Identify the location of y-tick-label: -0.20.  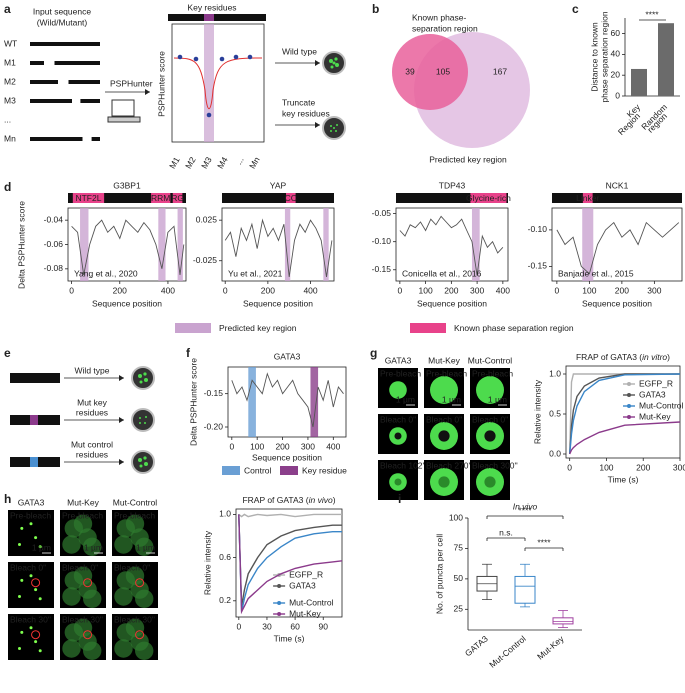
(214, 426).